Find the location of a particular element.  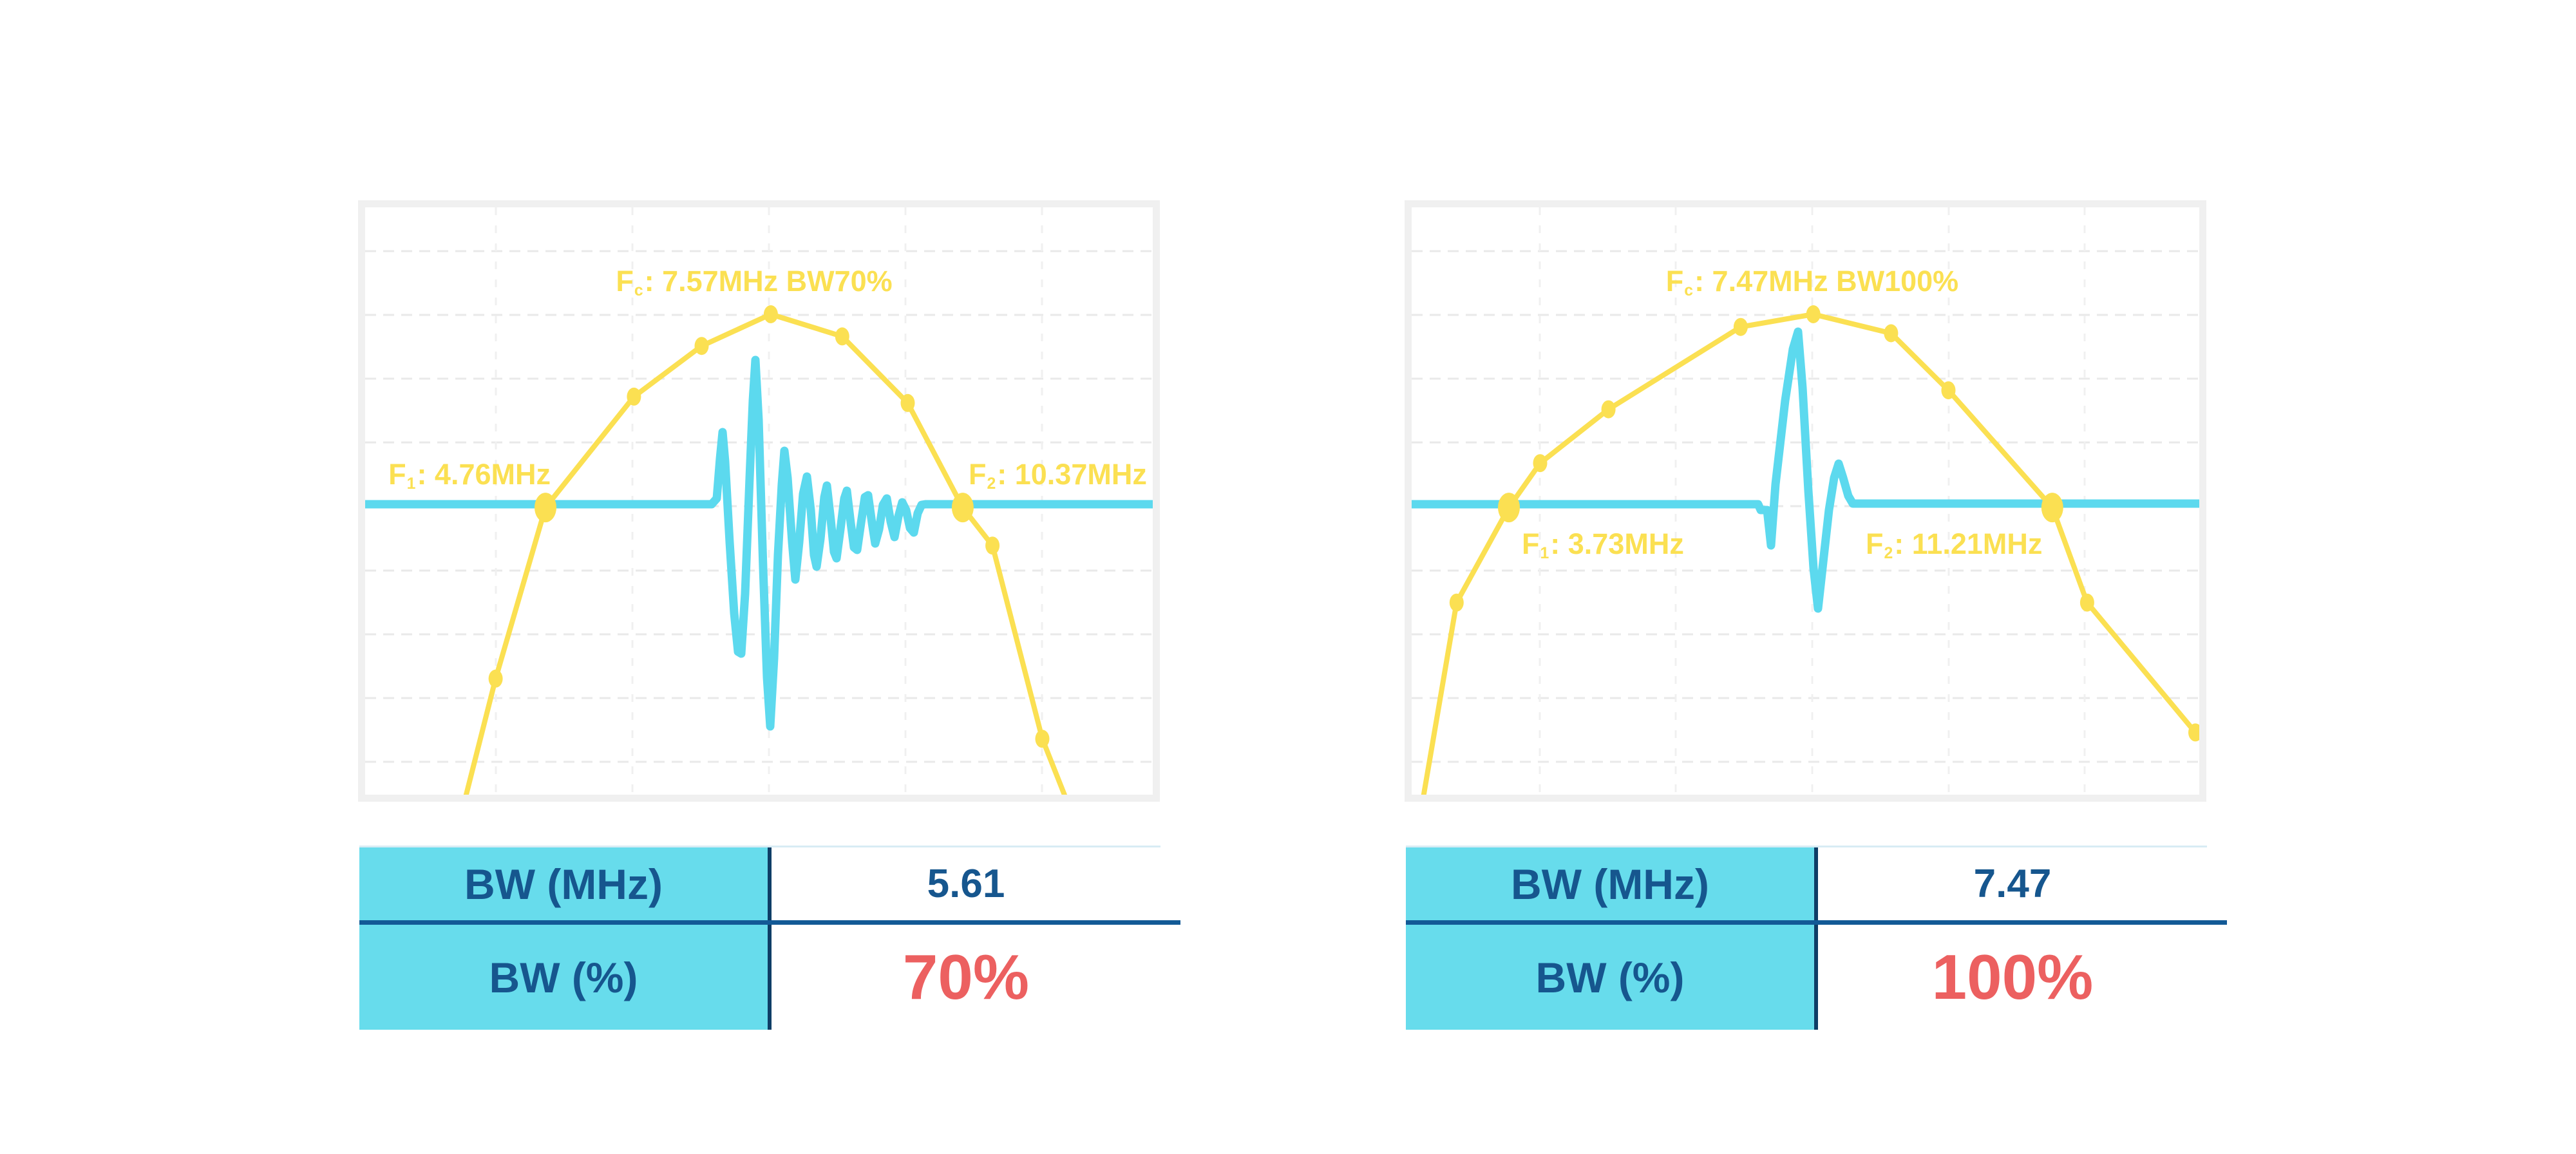

f2-annotation-text: : 10.37MHz is located at coordinates (1072, 474).